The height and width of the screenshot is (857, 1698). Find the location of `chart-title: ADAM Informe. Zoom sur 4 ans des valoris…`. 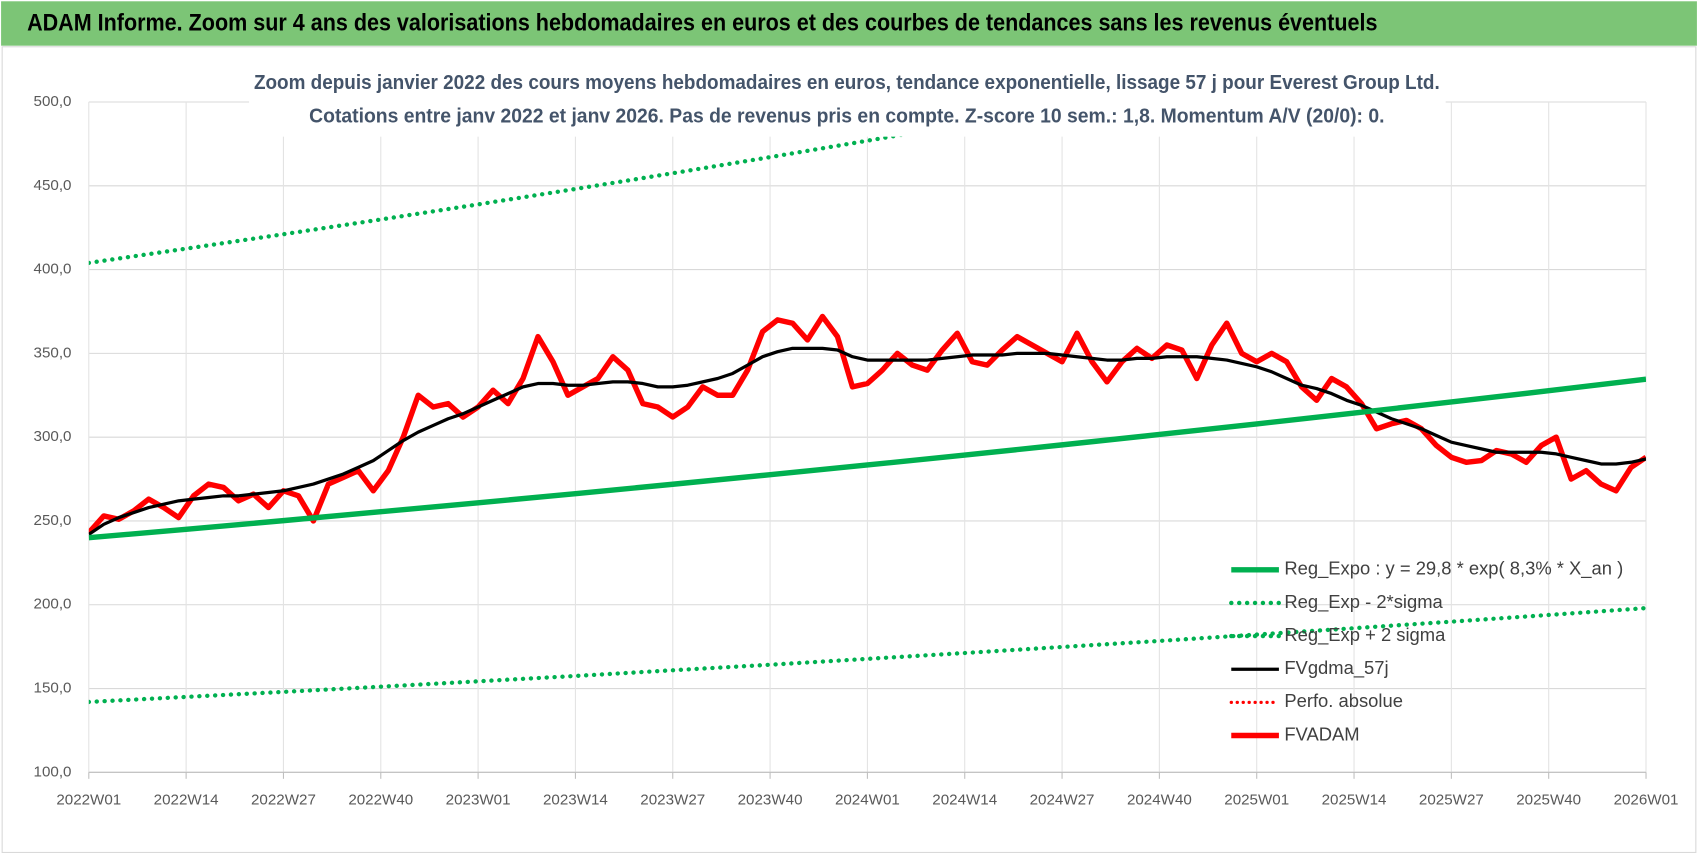

chart-title: ADAM Informe. Zoom sur 4 ans des valoris… is located at coordinates (702, 22).